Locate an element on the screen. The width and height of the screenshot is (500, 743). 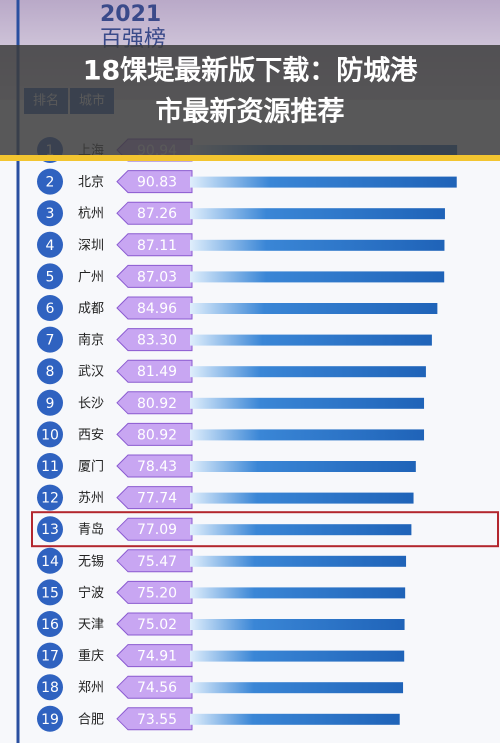
header-year: 2021 is located at coordinates (130, 14).